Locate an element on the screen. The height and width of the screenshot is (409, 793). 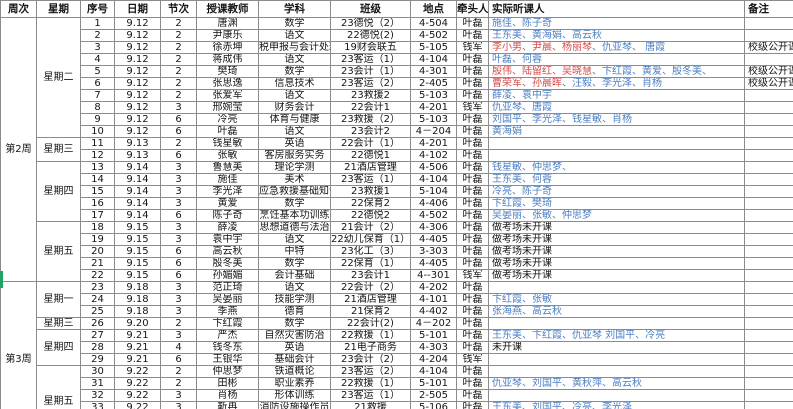
teacher-cell: 袁中宇 is located at coordinates (227, 239).